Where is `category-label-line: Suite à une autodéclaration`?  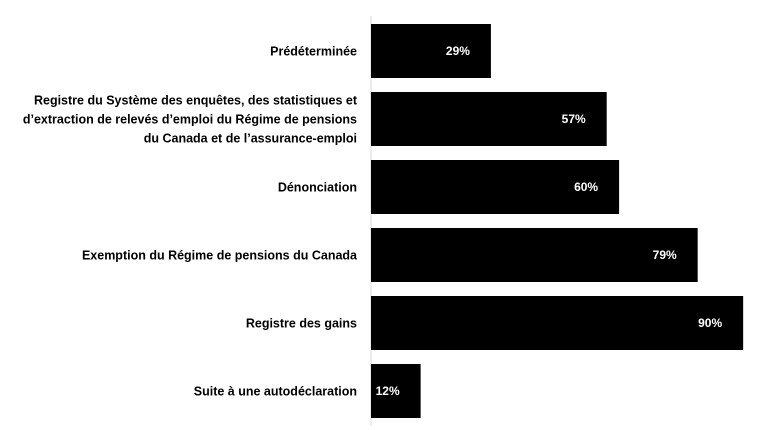 category-label-line: Suite à une autodéclaration is located at coordinates (275, 392).